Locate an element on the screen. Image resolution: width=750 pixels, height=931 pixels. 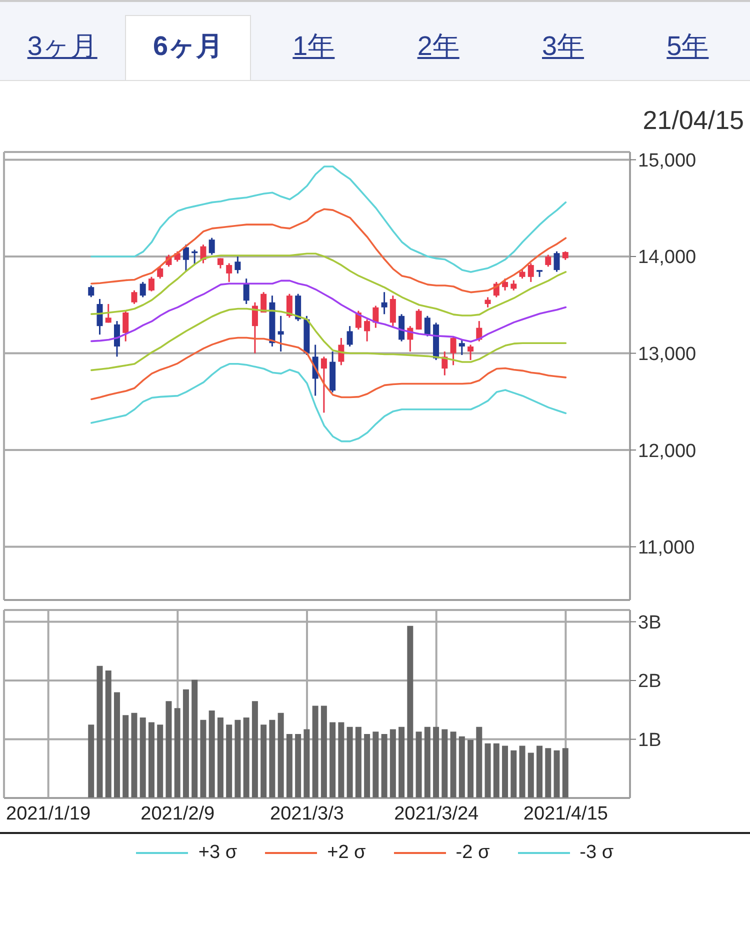
x-tick-label: 2021/3/3 is located at coordinates (307, 813).